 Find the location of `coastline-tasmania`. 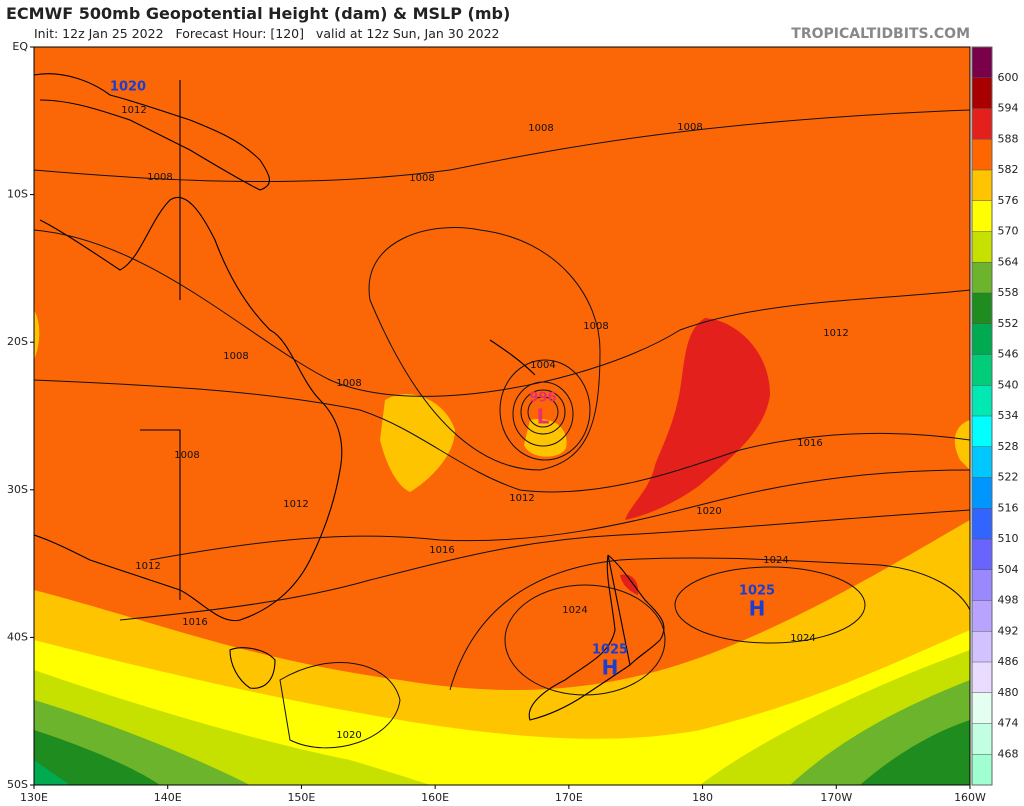

coastline-tasmania is located at coordinates (252, 668).